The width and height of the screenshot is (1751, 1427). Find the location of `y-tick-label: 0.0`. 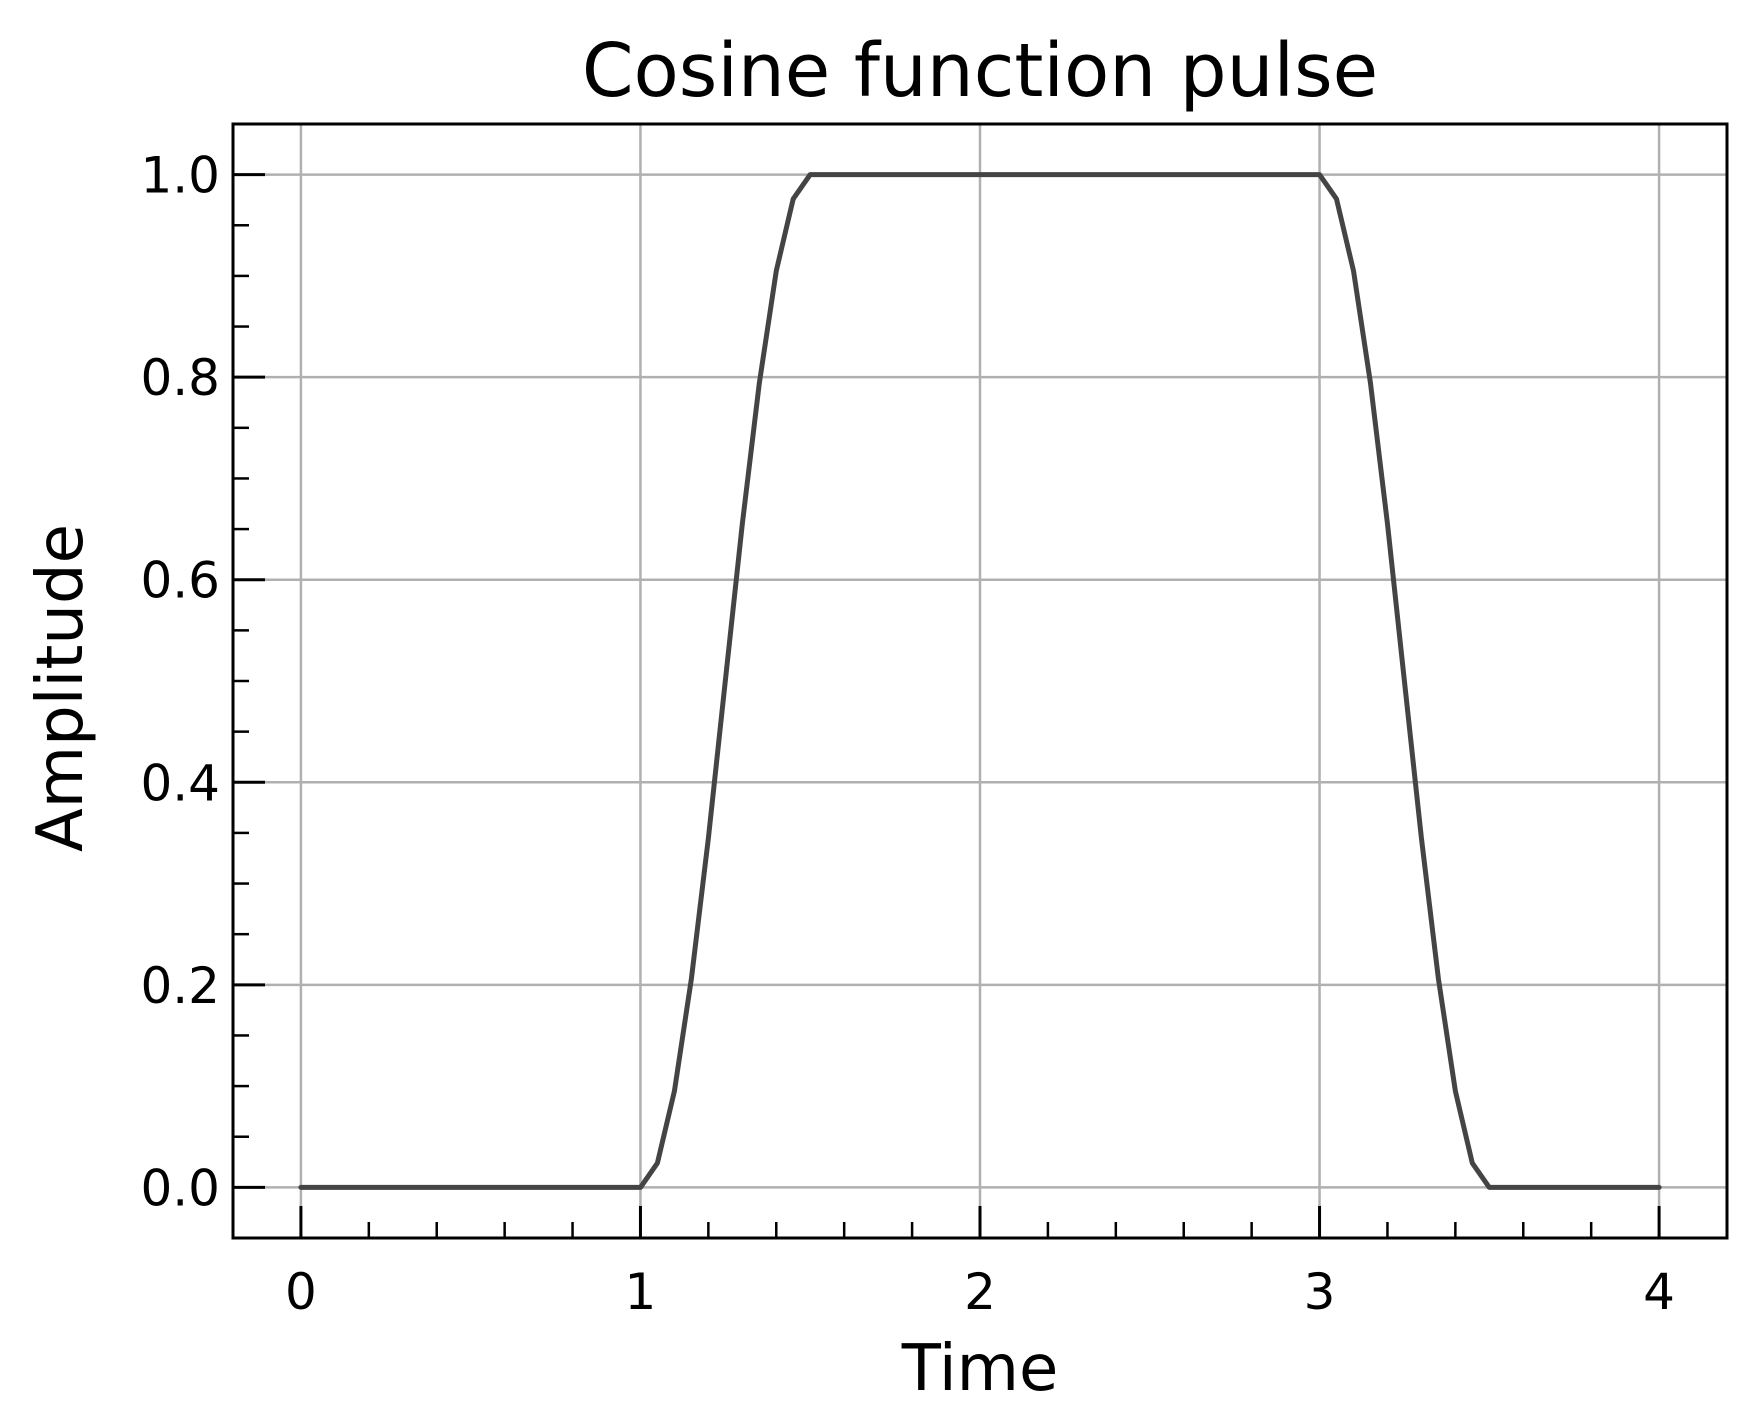

y-tick-label: 0.0 is located at coordinates (180, 1188).